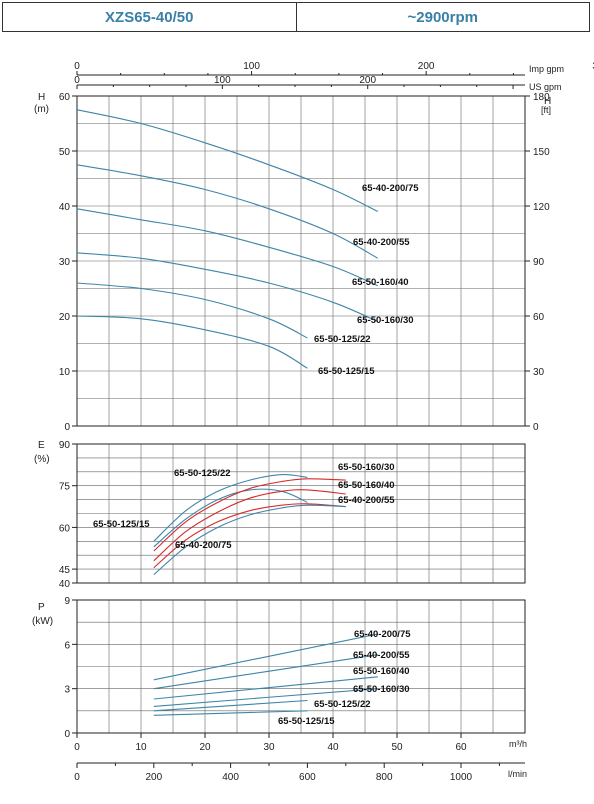  I want to click on y-tick-label: 30, so click(65, 262).